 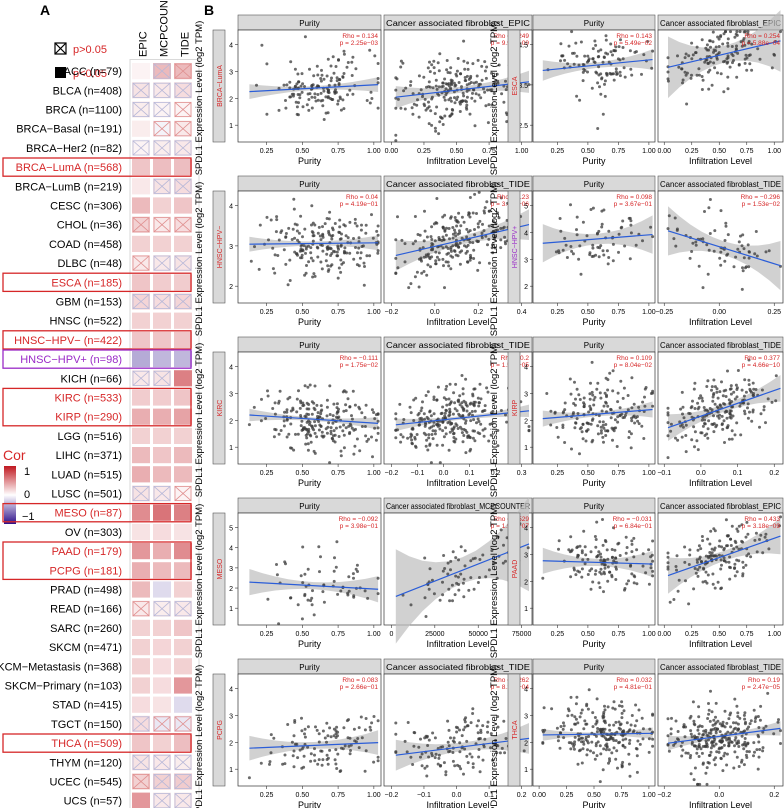 What do you see at coordinates (183, 762) in the screenshot?
I see `heatmap-cell-cross-box` at bounding box center [183, 762].